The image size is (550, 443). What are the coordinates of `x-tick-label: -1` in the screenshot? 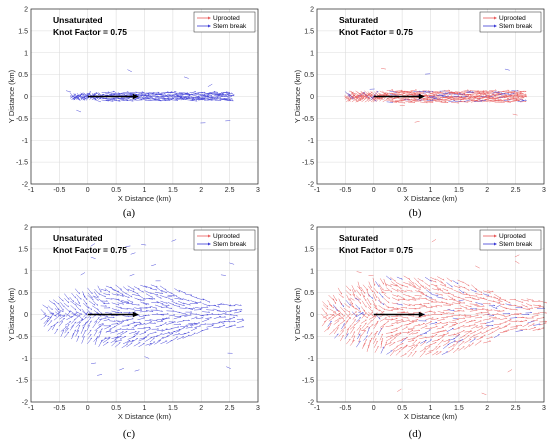 It's located at (317, 408).